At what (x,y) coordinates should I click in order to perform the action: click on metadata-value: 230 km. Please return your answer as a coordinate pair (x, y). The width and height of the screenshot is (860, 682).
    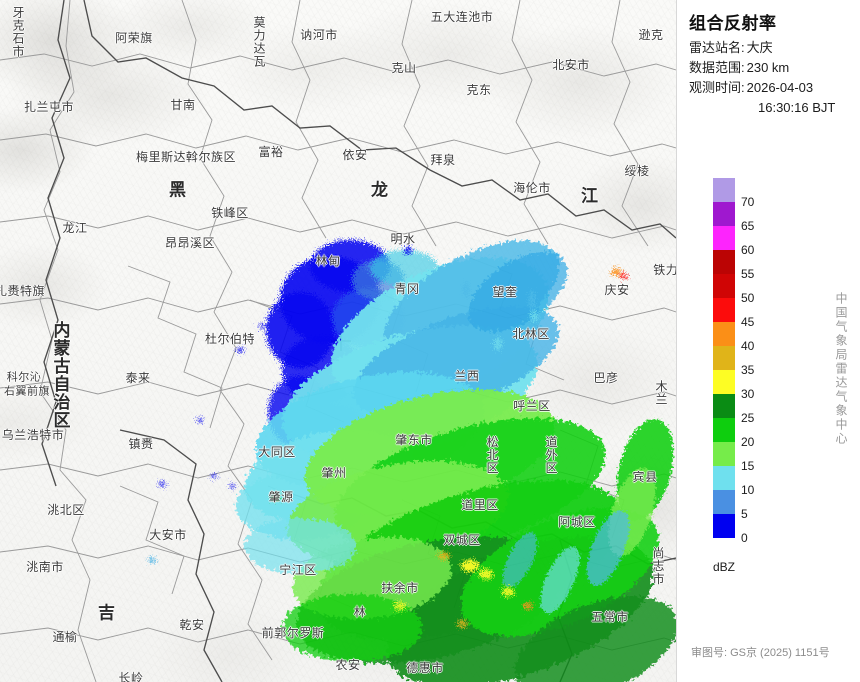
    Looking at the image, I should click on (768, 67).